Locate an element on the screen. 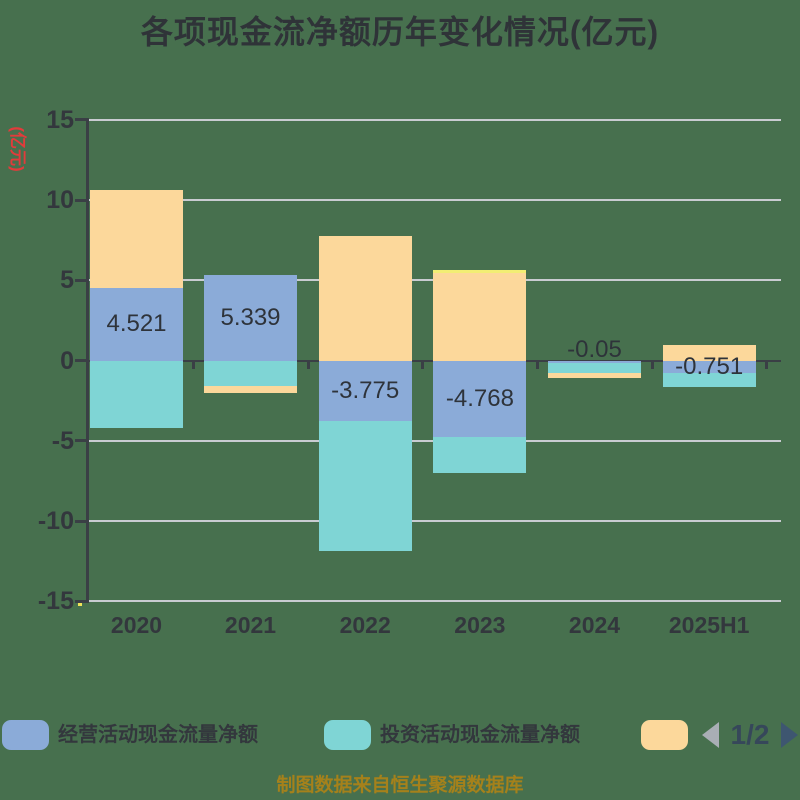 This screenshot has height=800, width=800. legend-item-operating-cashflow: 经营活动现金流量净额 is located at coordinates (152, 735).